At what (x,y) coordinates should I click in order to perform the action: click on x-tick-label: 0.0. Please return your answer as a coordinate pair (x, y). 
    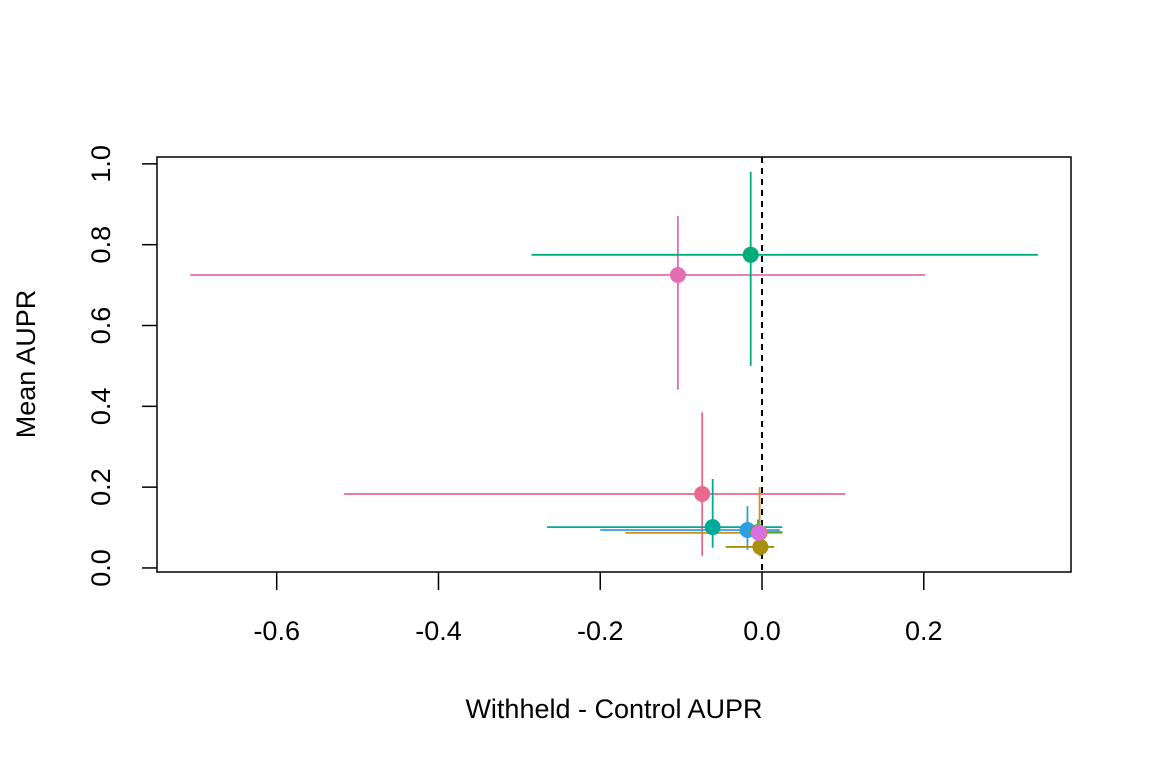
    Looking at the image, I should click on (762, 631).